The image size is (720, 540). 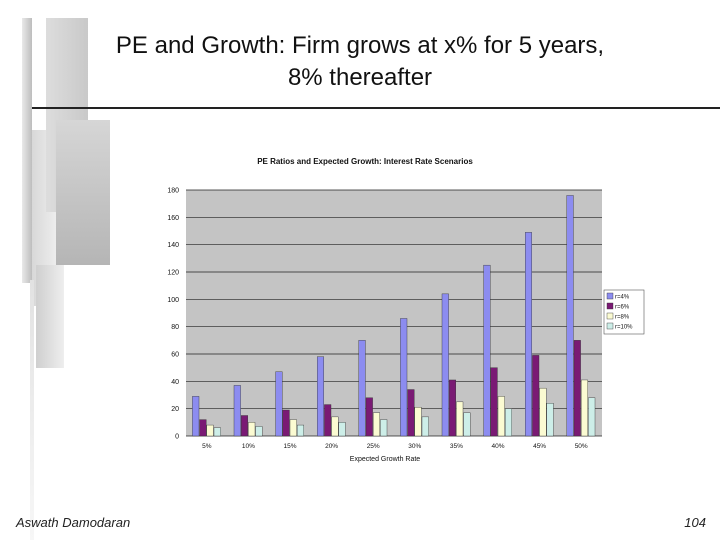 What do you see at coordinates (460, 419) in the screenshot?
I see `bar-r8-35pct` at bounding box center [460, 419].